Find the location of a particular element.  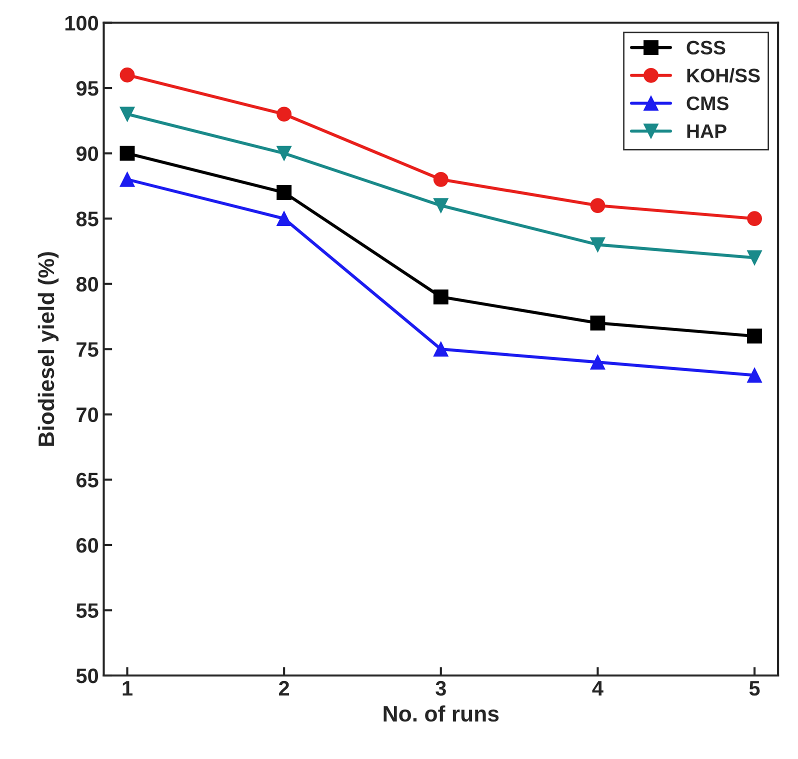

y-tick-label: 50 is located at coordinates (87, 676).